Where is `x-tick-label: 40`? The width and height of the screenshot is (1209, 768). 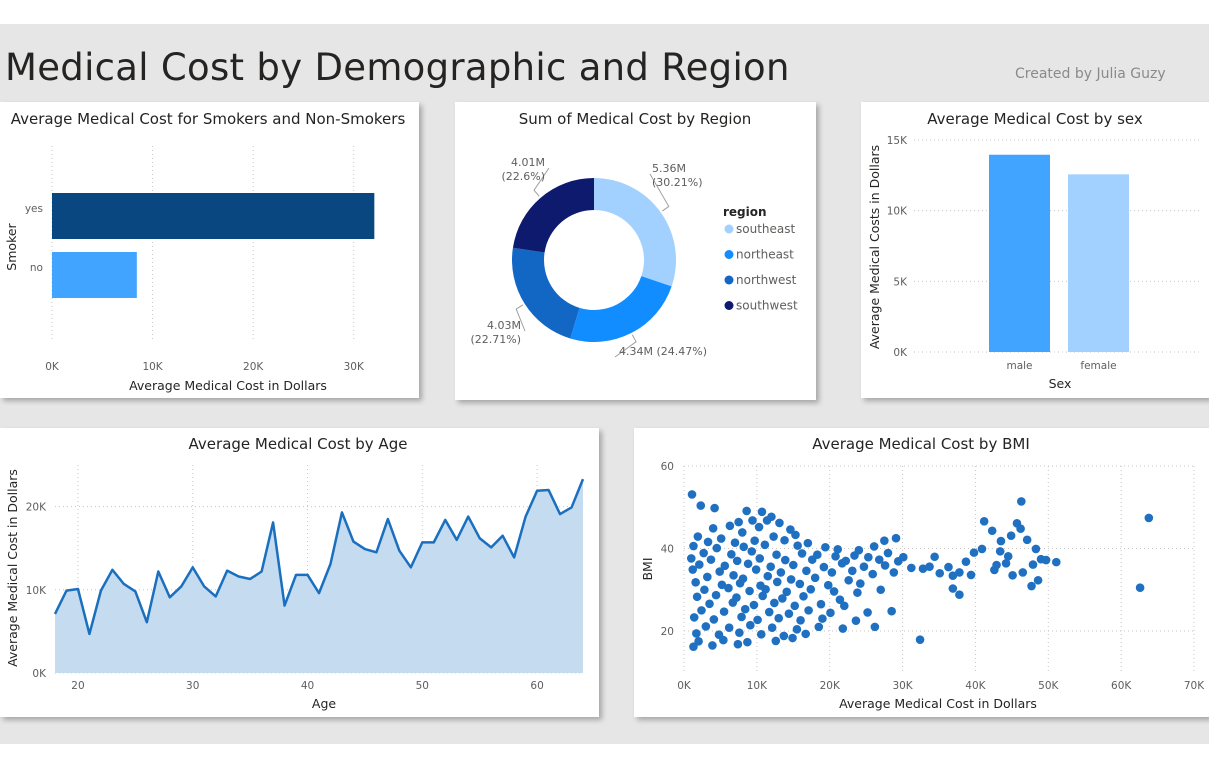 x-tick-label: 40 is located at coordinates (307, 686).